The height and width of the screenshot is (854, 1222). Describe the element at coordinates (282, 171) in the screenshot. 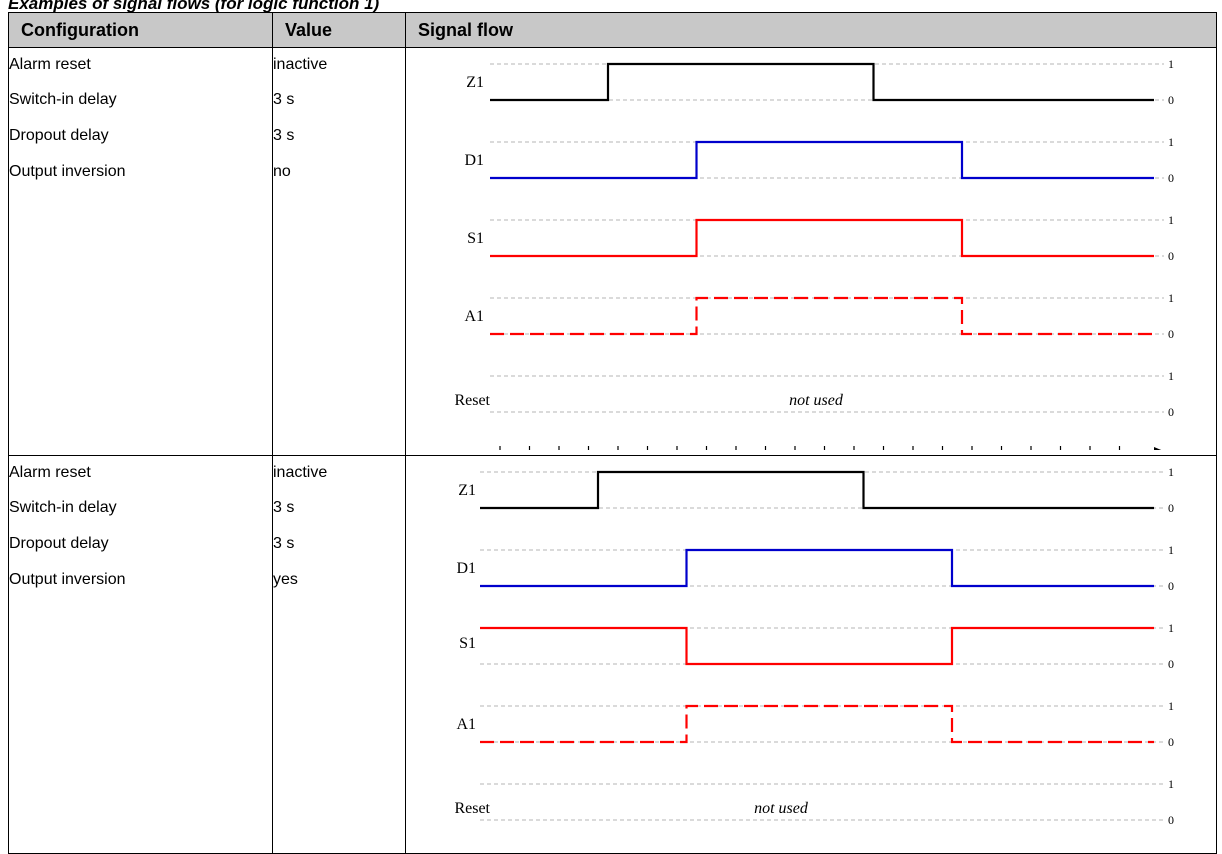

I see `config-value: no` at that location.